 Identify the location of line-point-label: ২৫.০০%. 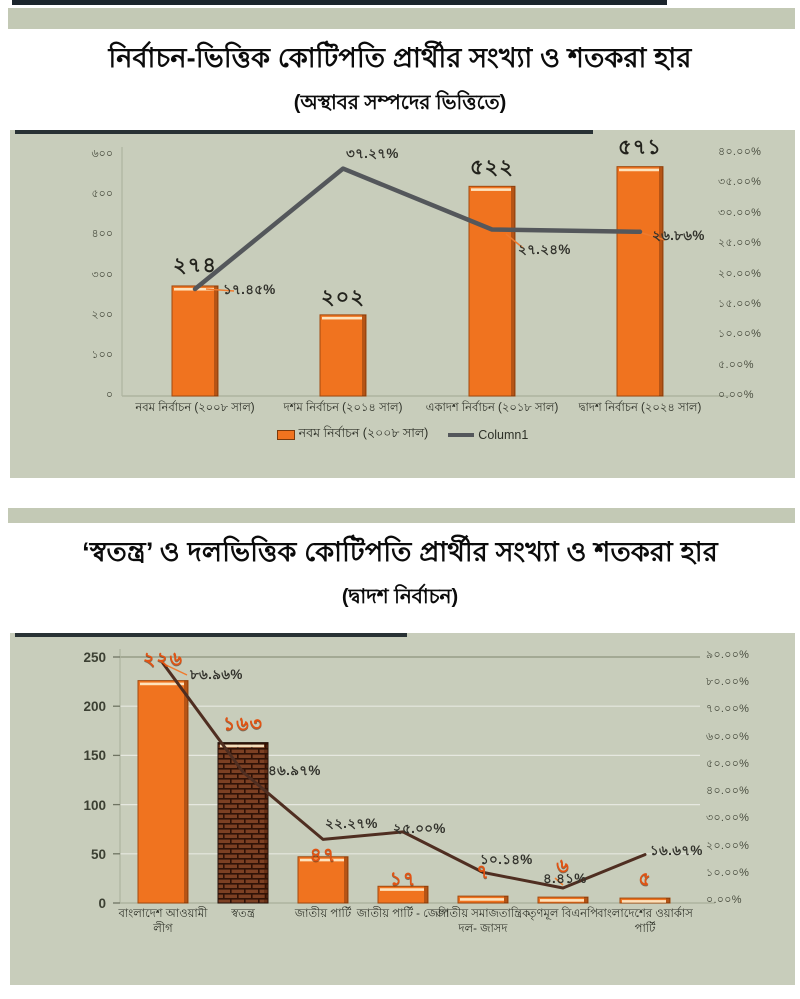
(419, 828).